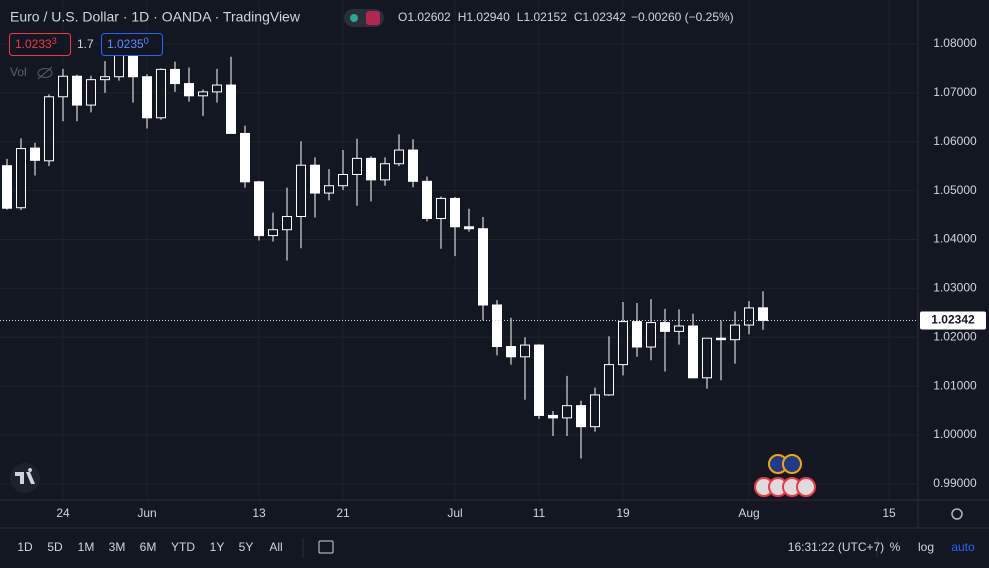  I want to click on eu-event, so click(792, 464).